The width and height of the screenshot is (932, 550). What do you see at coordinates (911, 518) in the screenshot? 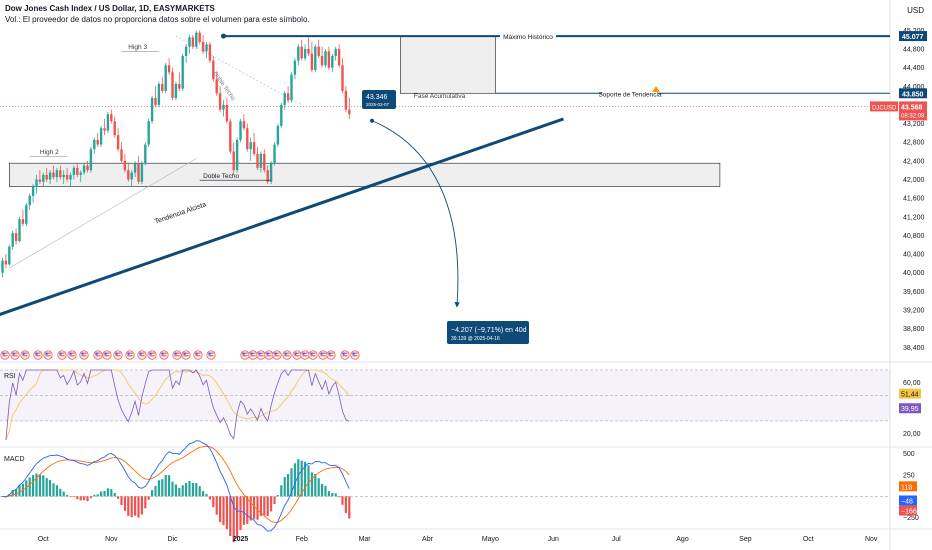
I see `macd-tick-label: −250` at bounding box center [911, 518].